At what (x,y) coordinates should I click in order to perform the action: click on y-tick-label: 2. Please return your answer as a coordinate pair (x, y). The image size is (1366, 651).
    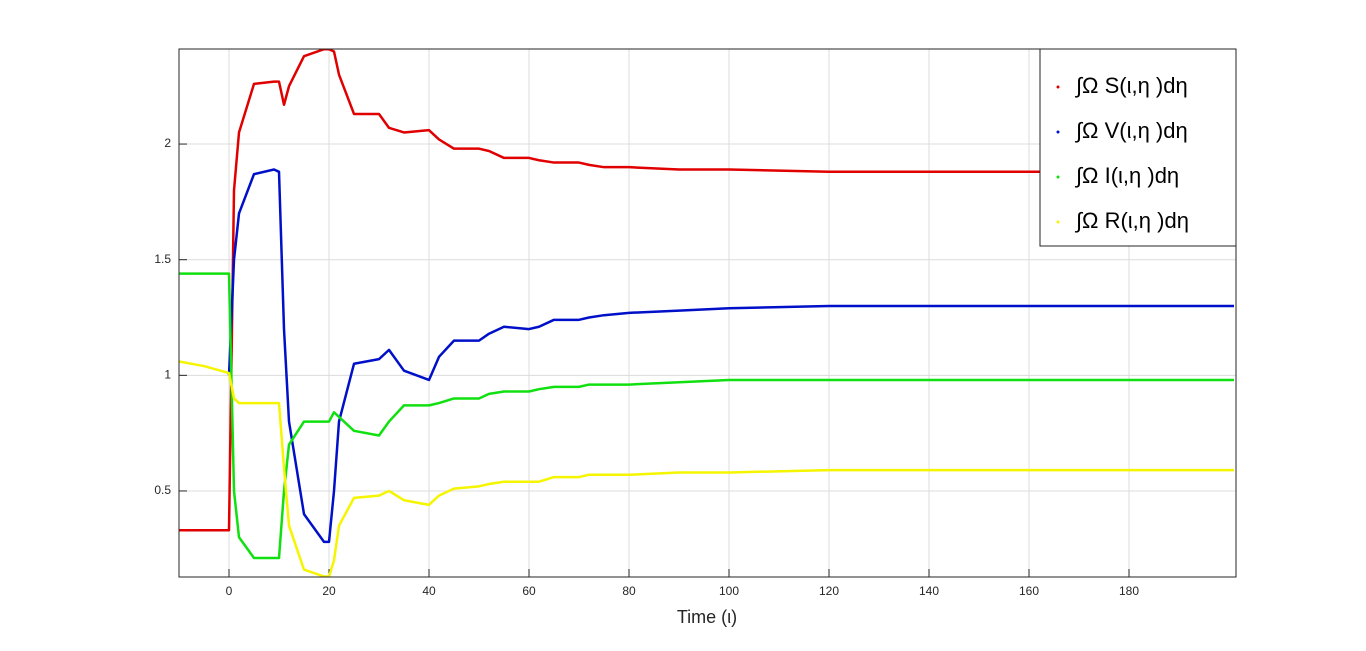
    Looking at the image, I should click on (167, 143).